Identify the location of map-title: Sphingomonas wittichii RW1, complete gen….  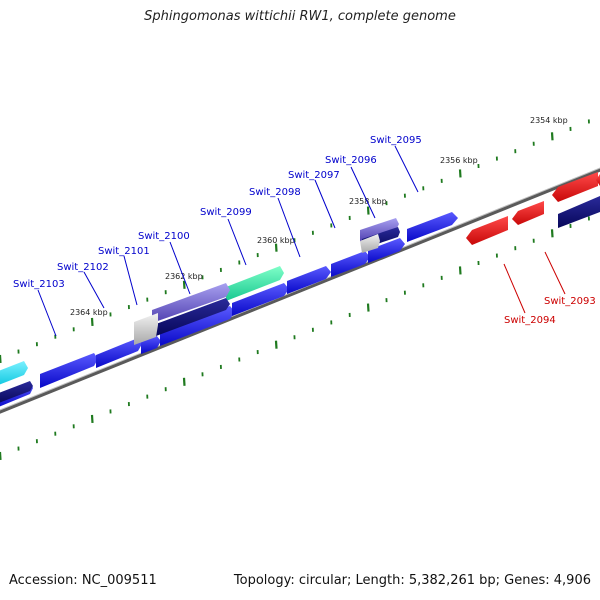
(300, 16).